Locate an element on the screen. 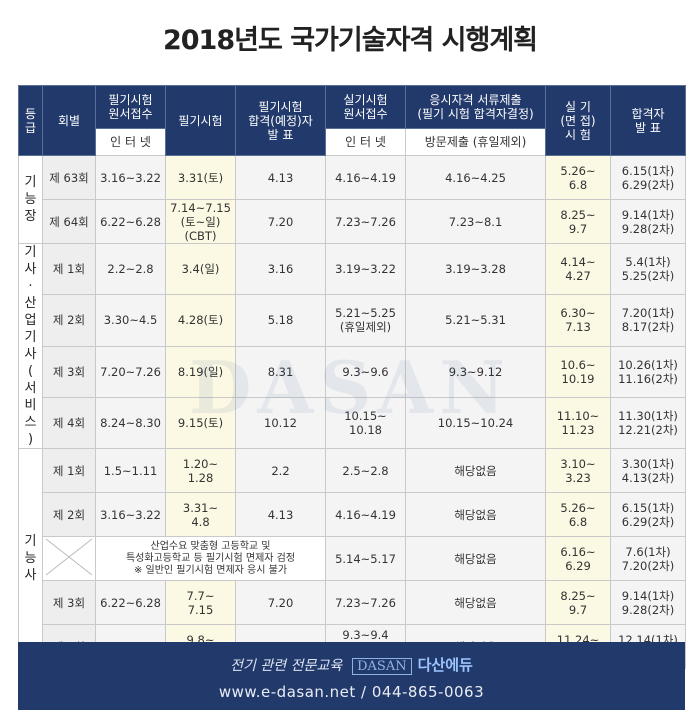 The width and height of the screenshot is (700, 727). cell: 4.16~4.25 is located at coordinates (475, 177).